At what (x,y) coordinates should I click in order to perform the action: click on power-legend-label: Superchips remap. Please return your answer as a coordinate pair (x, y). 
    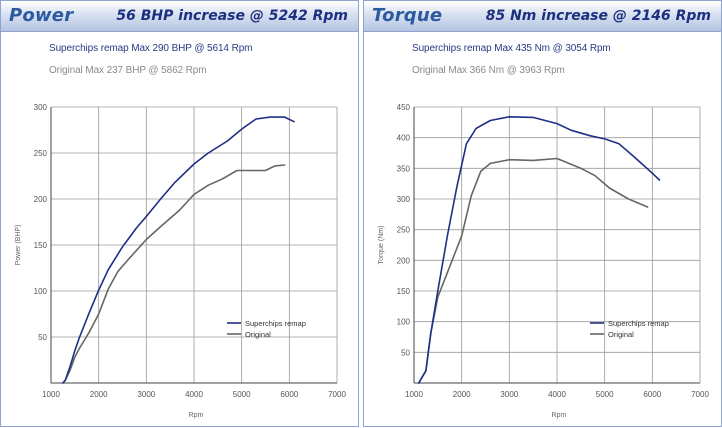
    Looking at the image, I should click on (275, 323).